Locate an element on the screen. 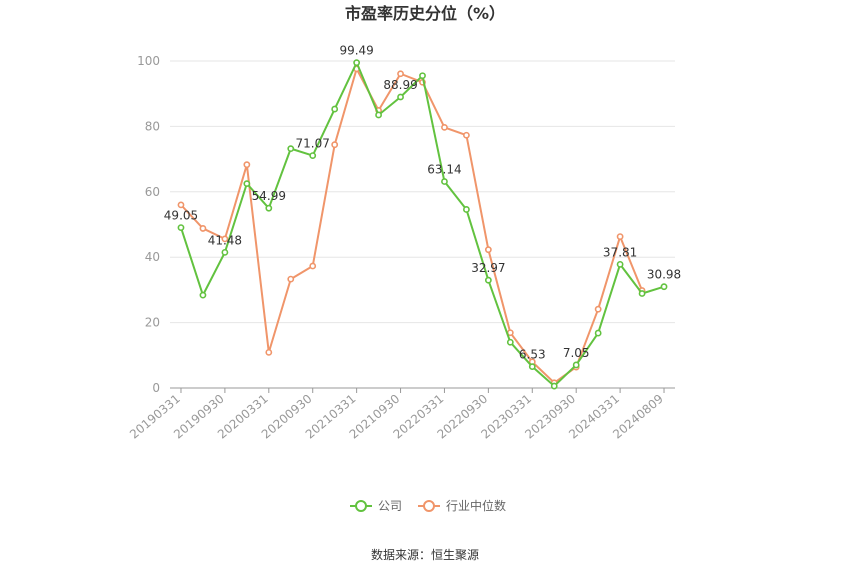 The height and width of the screenshot is (575, 850). legend: 公司 行业中位数 is located at coordinates (428, 505).